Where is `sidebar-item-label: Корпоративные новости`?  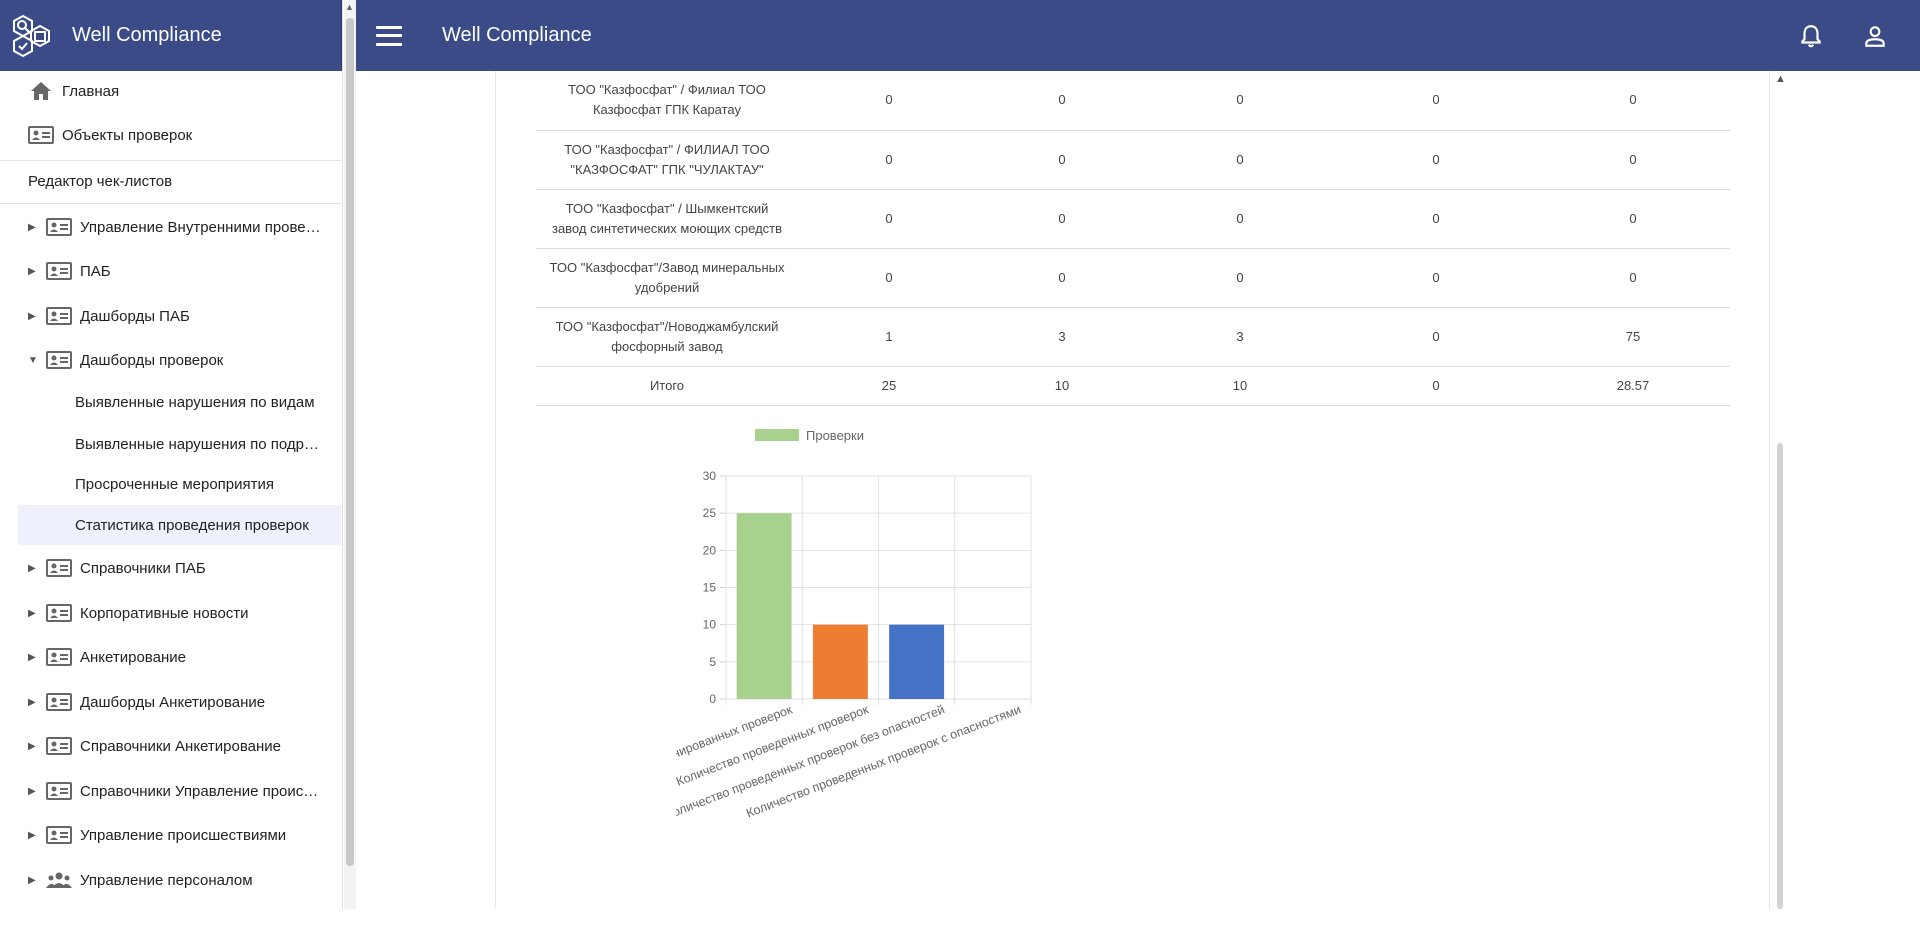 sidebar-item-label: Корпоративные новости is located at coordinates (164, 613).